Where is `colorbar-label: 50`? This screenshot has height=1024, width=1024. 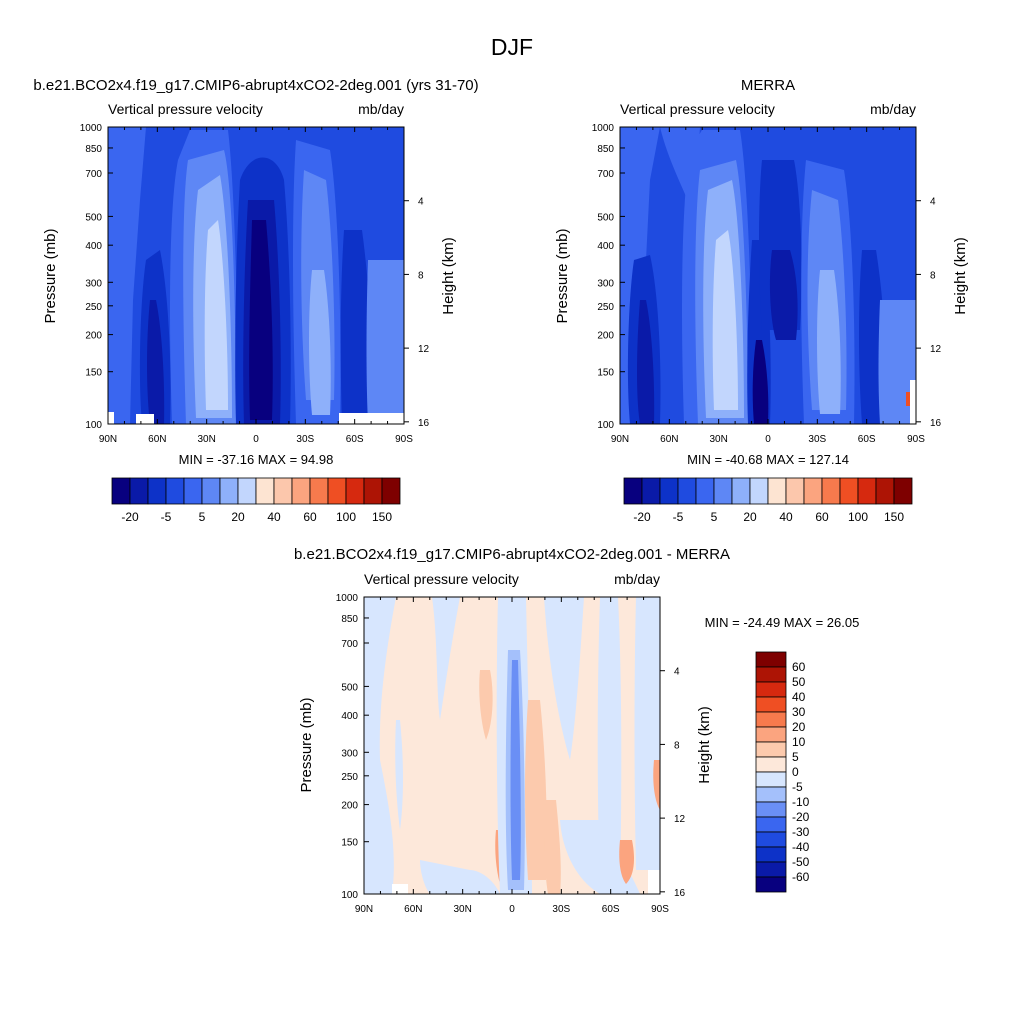 colorbar-label: 50 is located at coordinates (799, 682).